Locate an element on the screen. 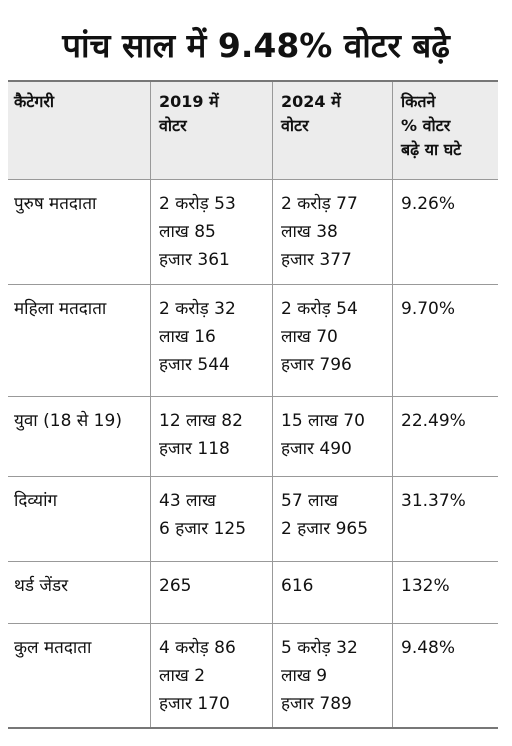  table-cell: 2 करोड़ 32 लाख 16 हजार 544 is located at coordinates (211, 340).